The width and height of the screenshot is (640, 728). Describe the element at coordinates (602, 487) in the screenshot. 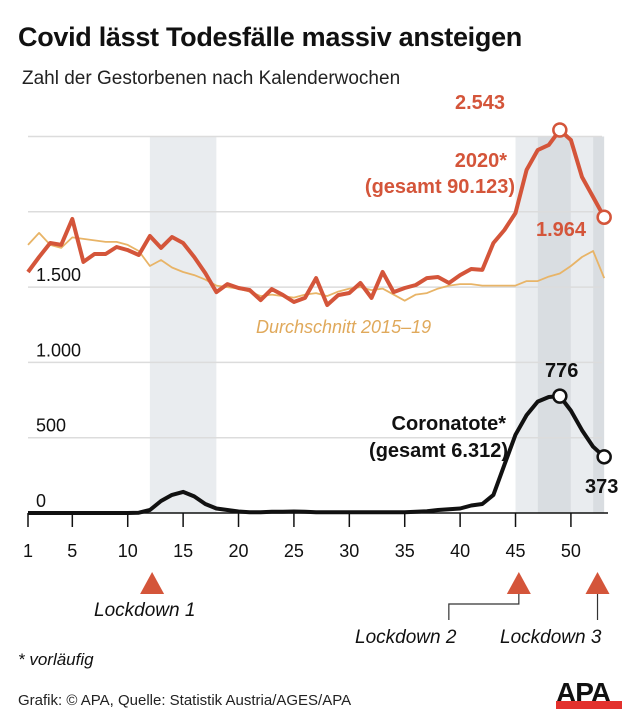

I see `end-covid-label: 373` at that location.